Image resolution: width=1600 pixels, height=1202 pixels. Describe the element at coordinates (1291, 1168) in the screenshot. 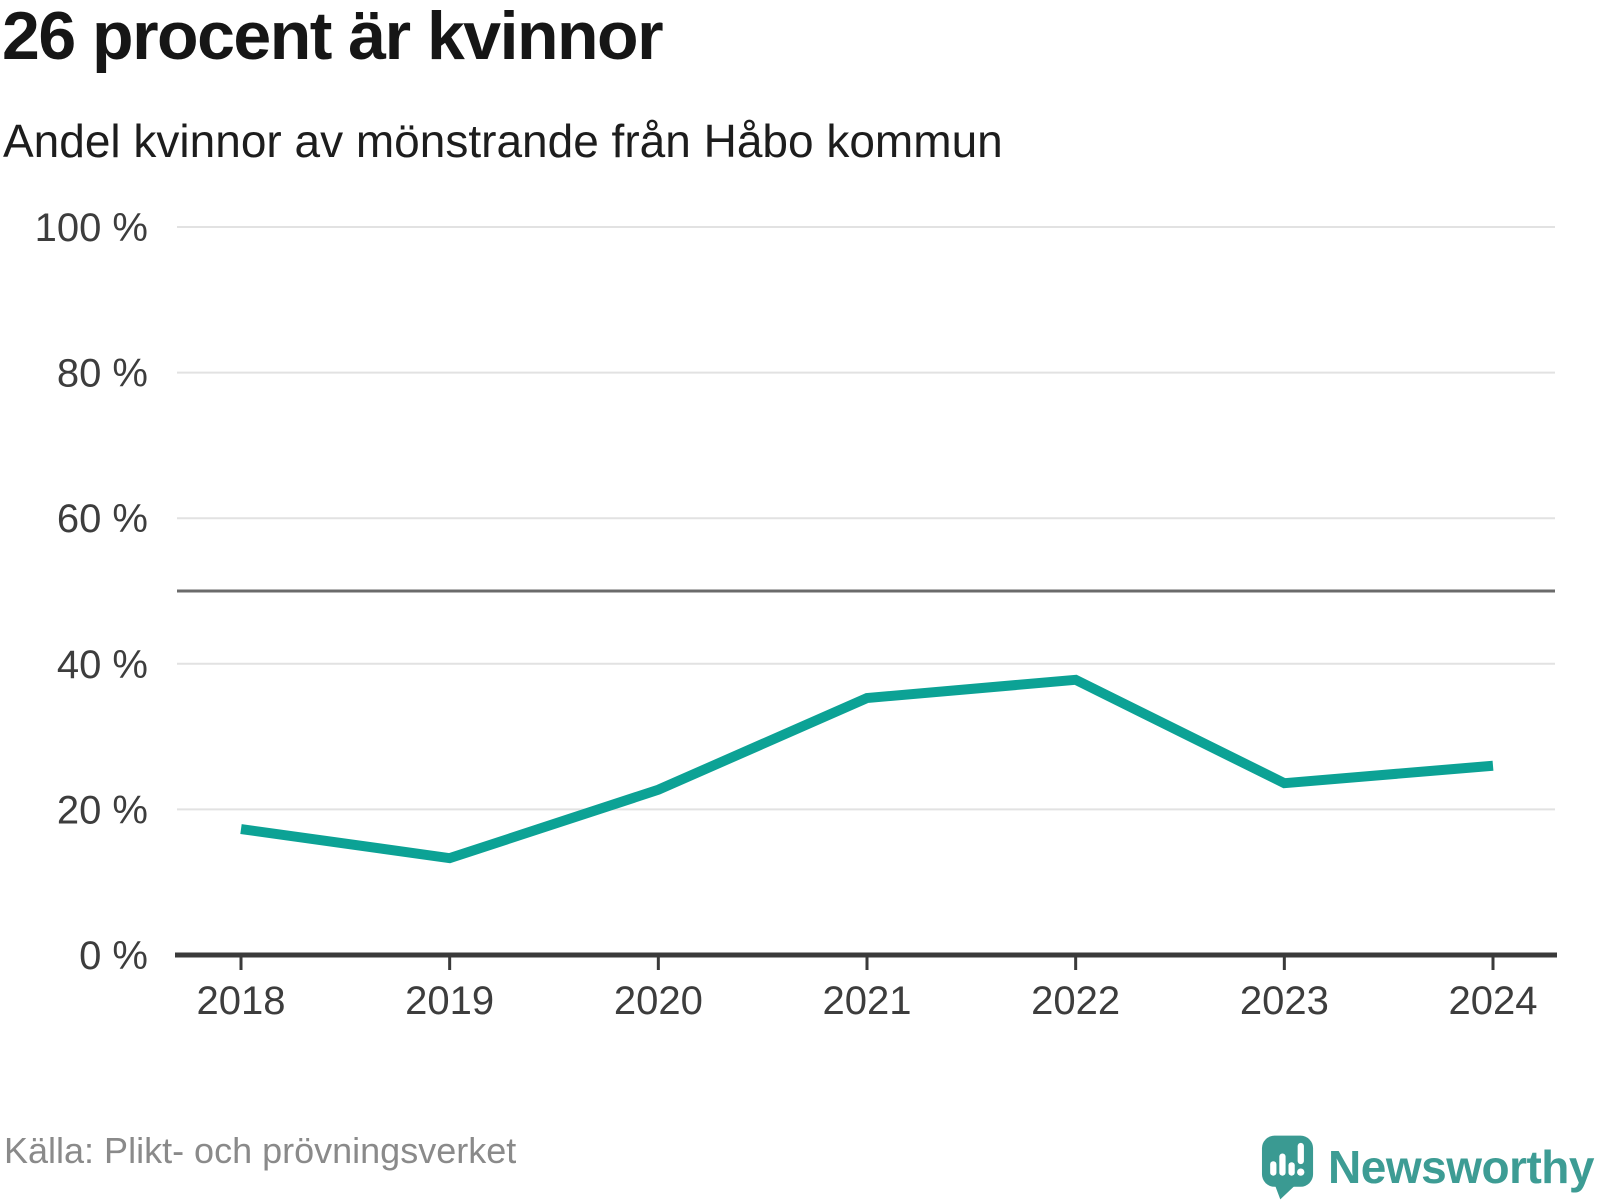

I see `logo-bar-medium` at that location.